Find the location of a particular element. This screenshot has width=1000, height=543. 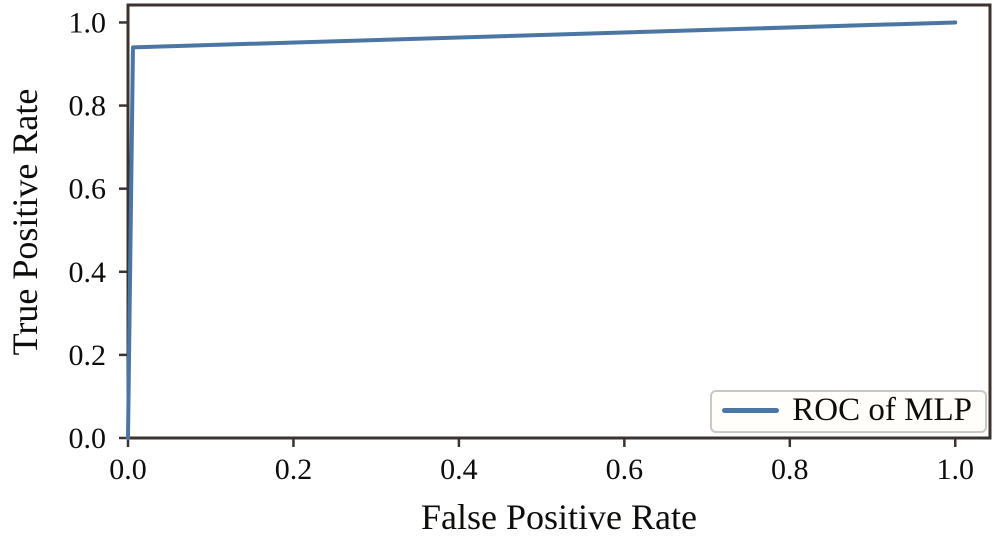

y-axis-label: True Positive Rate is located at coordinates (25, 222).